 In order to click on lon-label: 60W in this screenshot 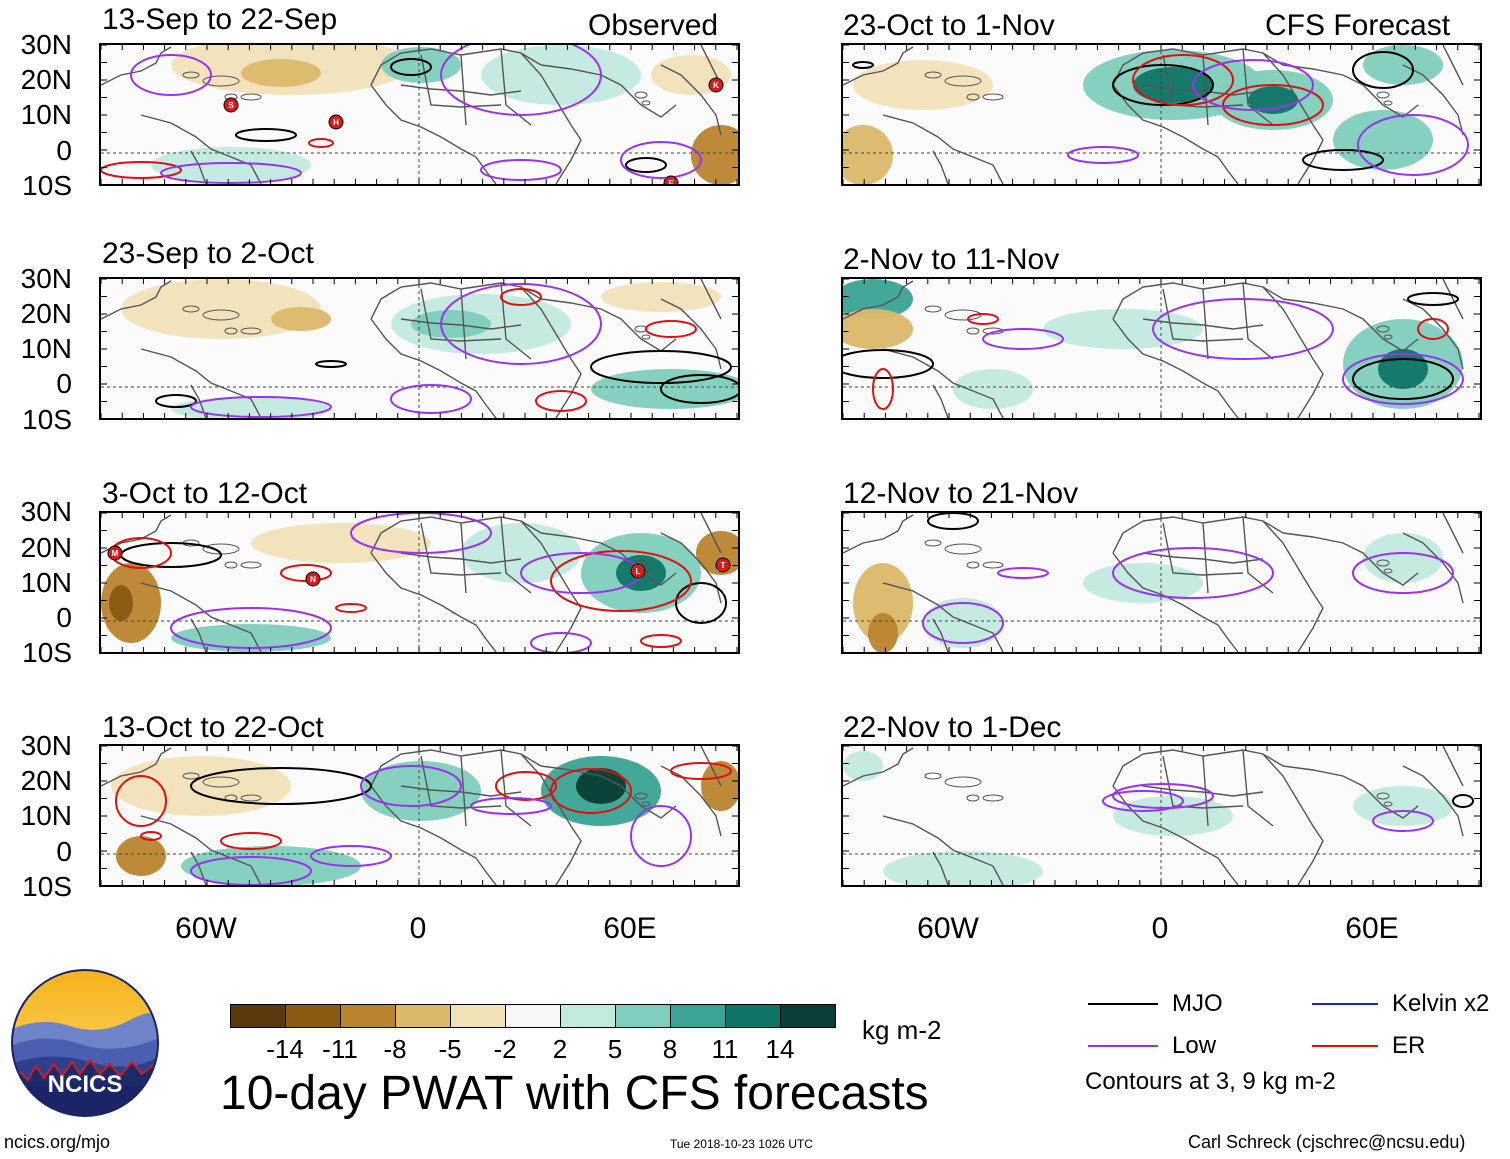, I will do `click(948, 928)`.